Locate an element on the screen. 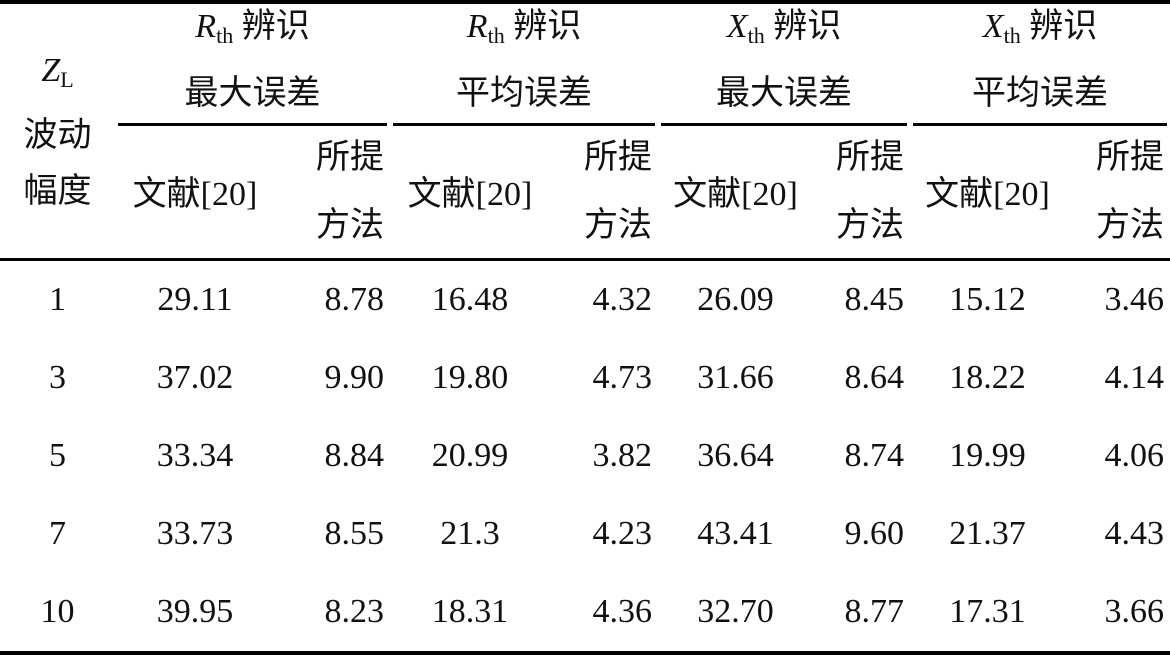 The width and height of the screenshot is (1170, 655). value-cell: 26.09 is located at coordinates (735, 299).